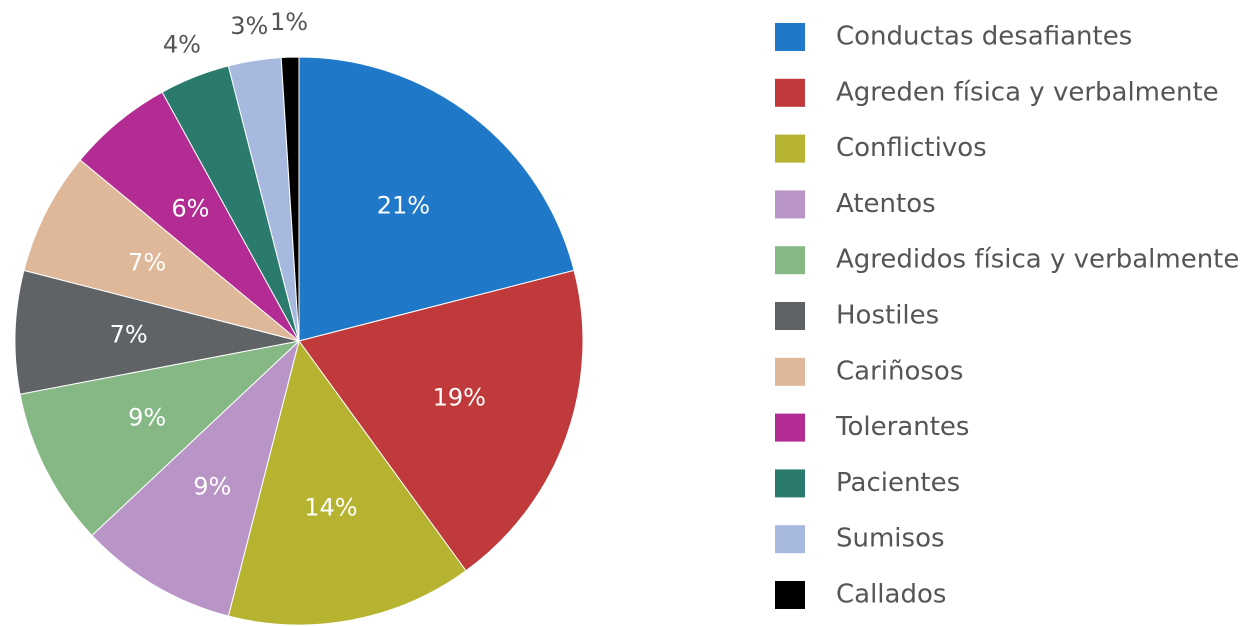 This screenshot has width=1255, height=626. What do you see at coordinates (984, 37) in the screenshot?
I see `legend-label: Conductas desafiantes` at bounding box center [984, 37].